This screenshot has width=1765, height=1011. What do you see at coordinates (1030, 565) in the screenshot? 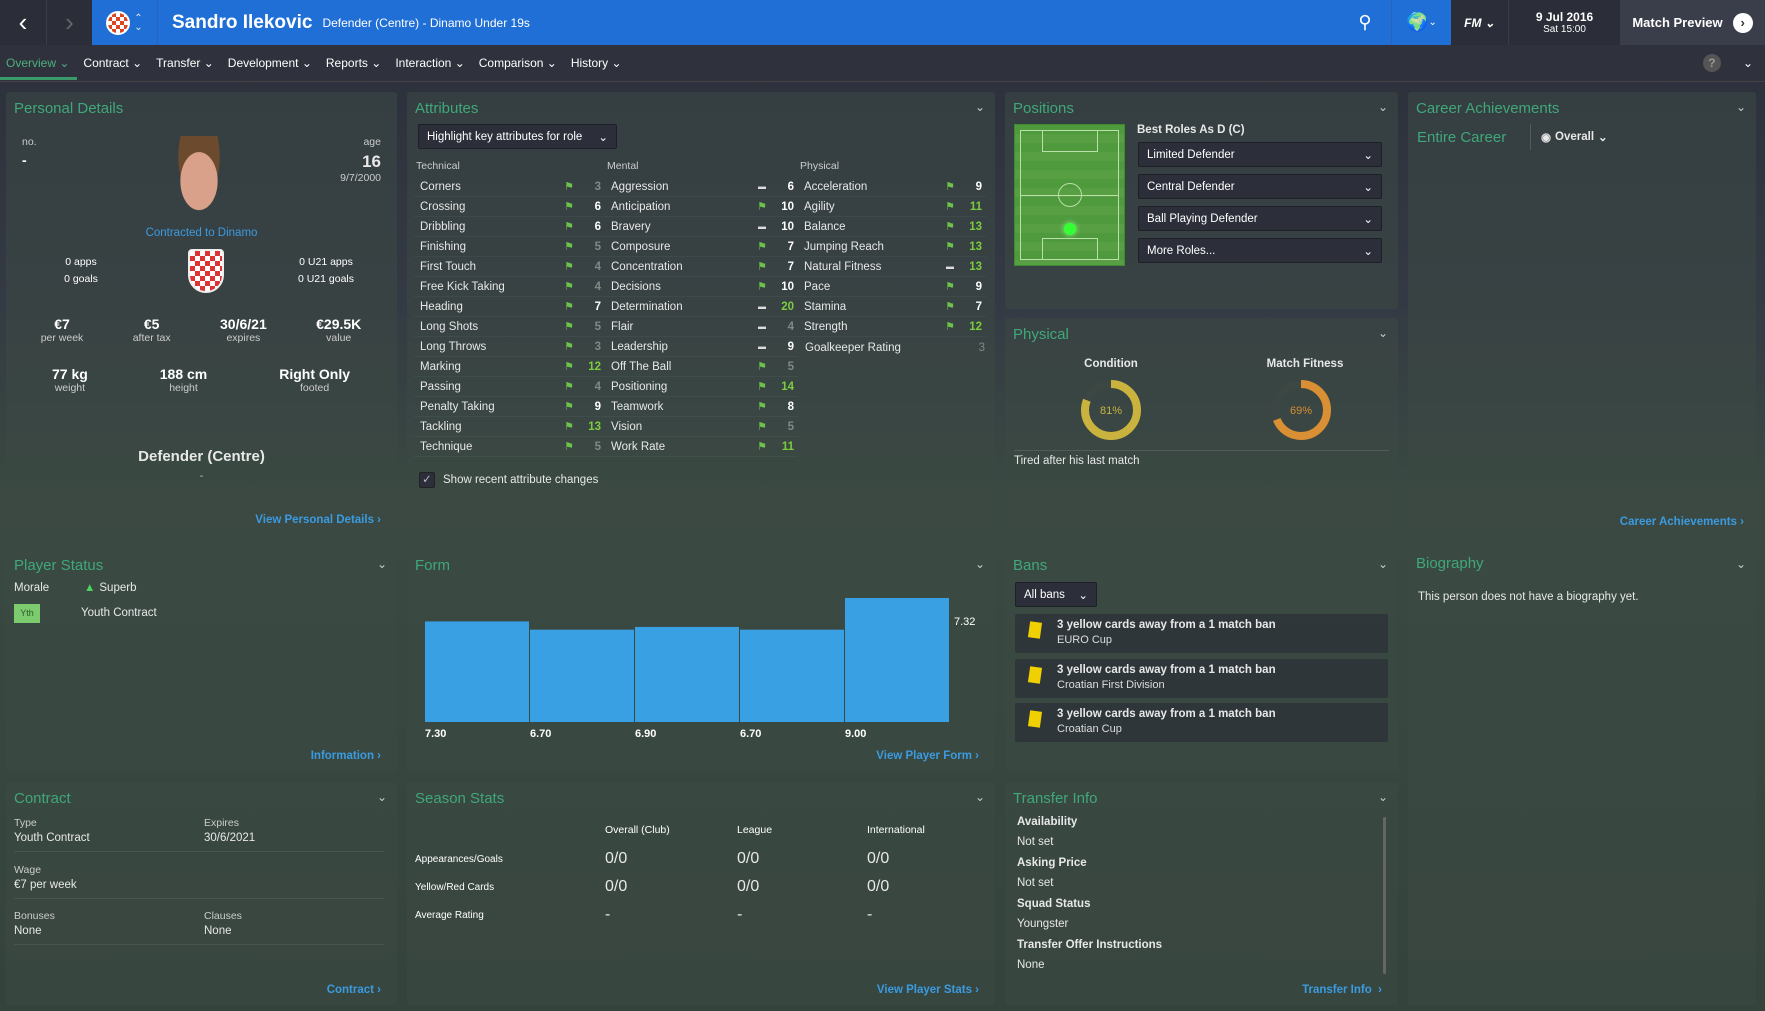
I see `panel-title: Bans` at bounding box center [1030, 565].